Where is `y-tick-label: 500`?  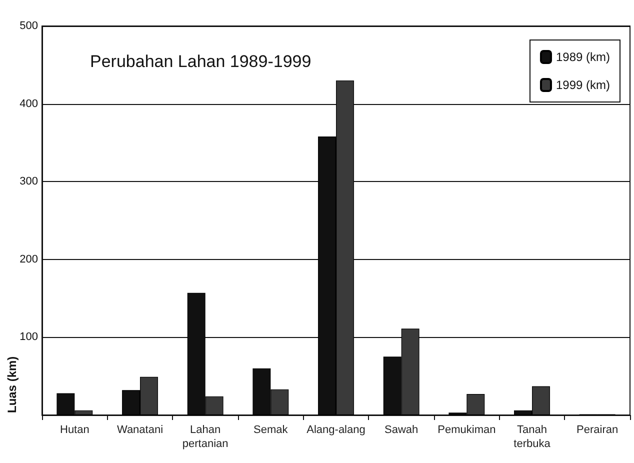
y-tick-label: 500 is located at coordinates (29, 26).